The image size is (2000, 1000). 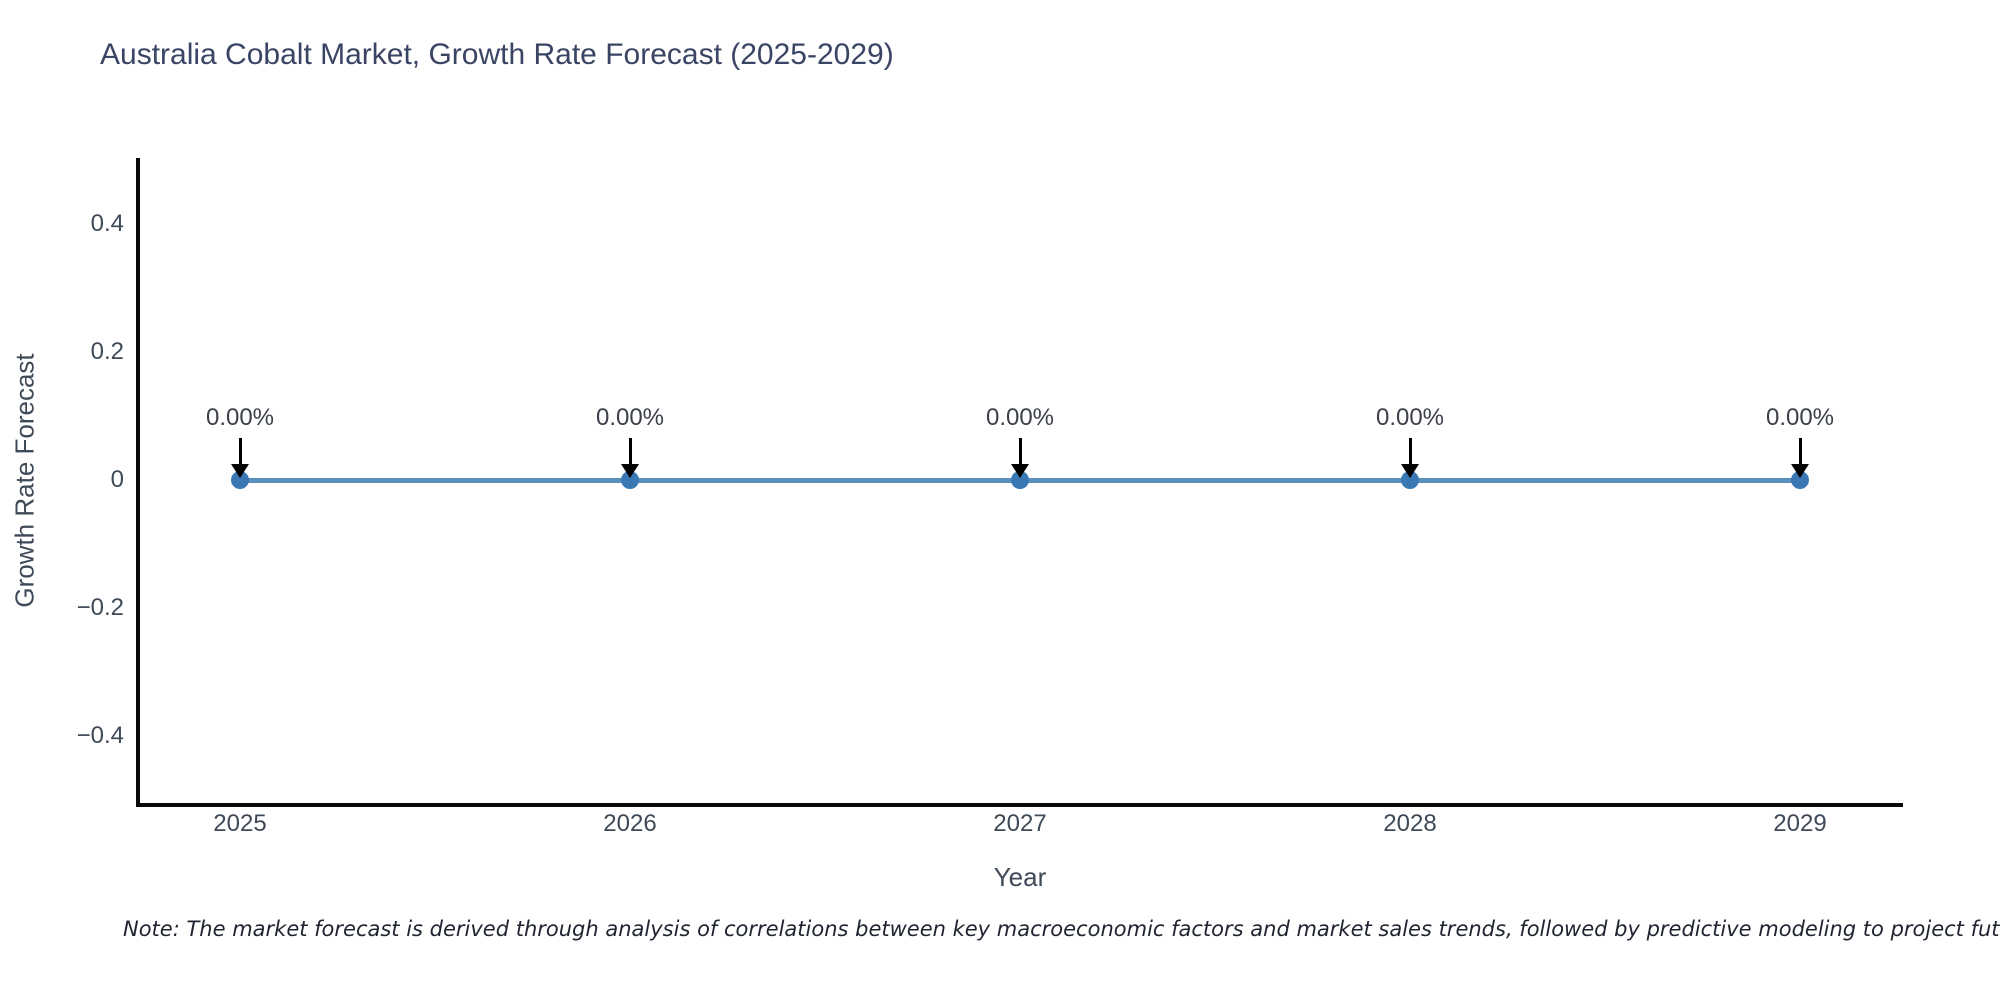 I want to click on x-tick-label: 2027, so click(x=1020, y=823).